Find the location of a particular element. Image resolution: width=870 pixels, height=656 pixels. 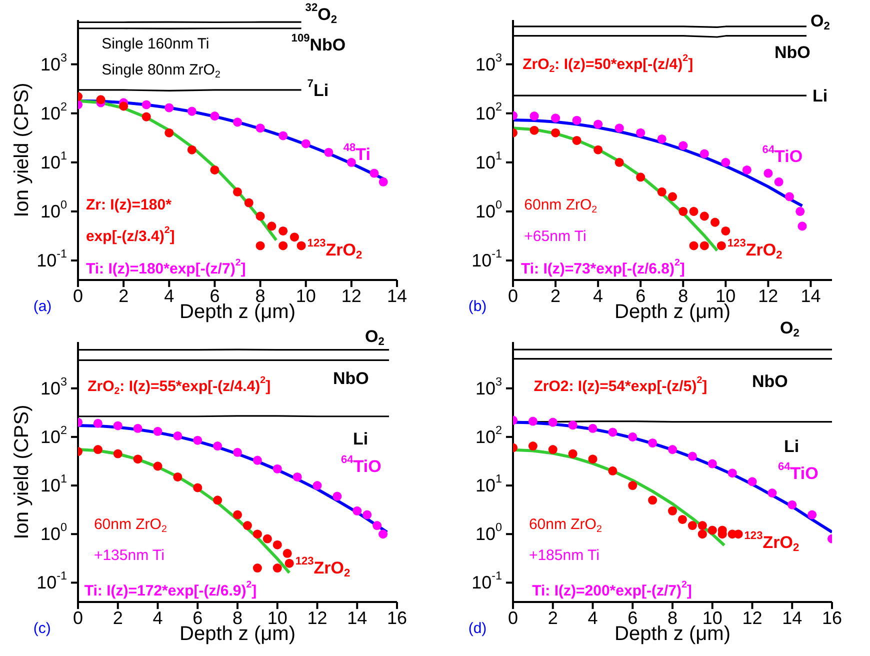

series-label: $^{109}$NbO is located at coordinates (318, 43).